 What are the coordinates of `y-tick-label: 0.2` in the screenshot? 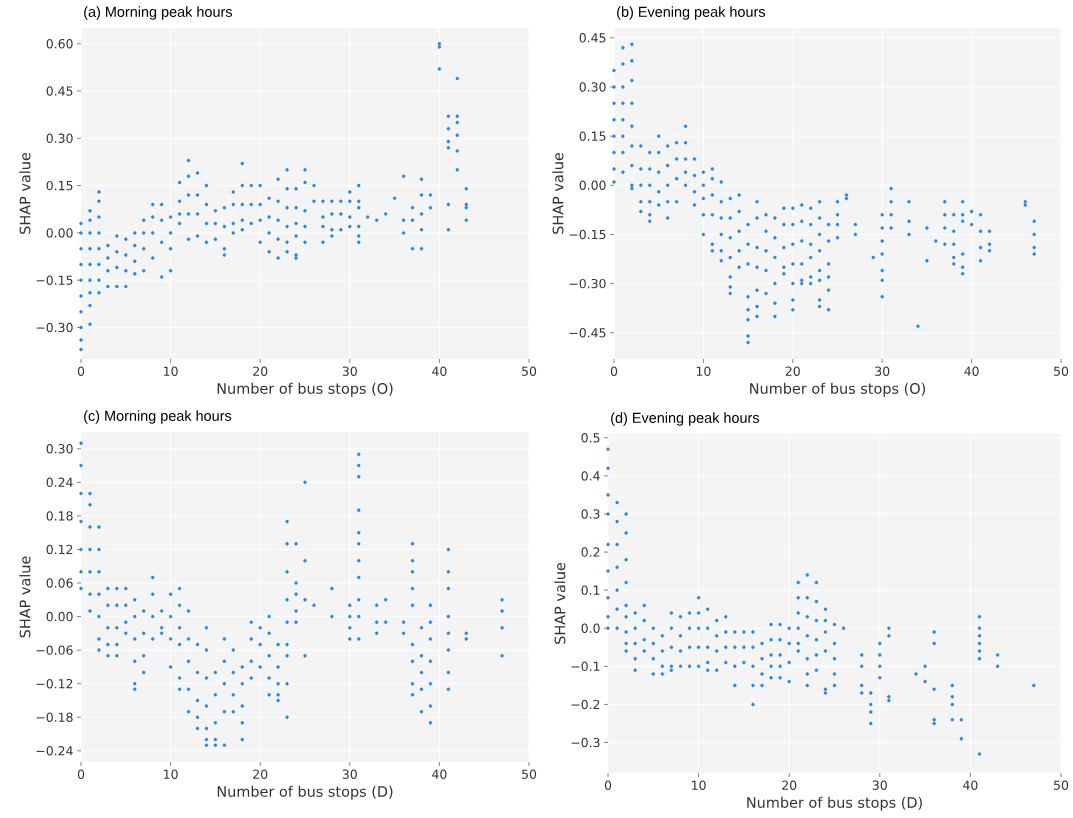 It's located at (590, 552).